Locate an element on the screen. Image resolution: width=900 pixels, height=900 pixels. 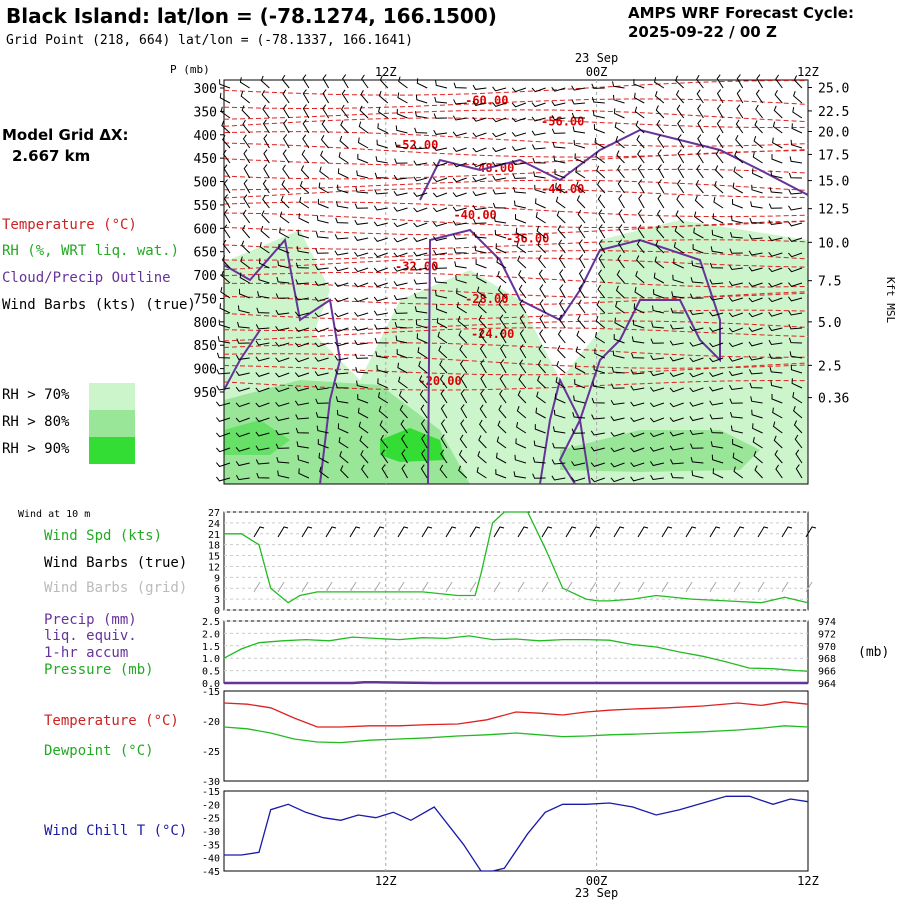
precip-liq-label: liq. equiv. is located at coordinates (90, 636).